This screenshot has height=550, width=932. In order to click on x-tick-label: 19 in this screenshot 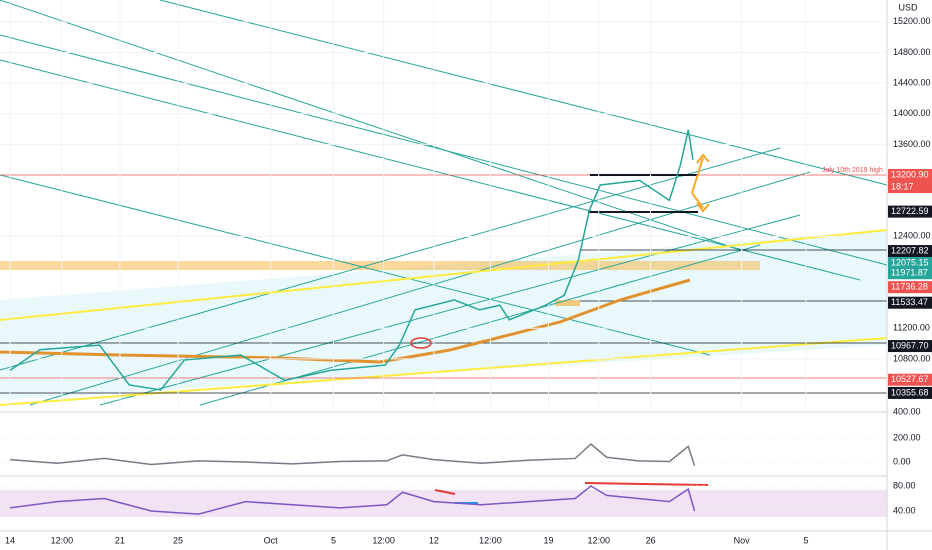, I will do `click(549, 540)`.